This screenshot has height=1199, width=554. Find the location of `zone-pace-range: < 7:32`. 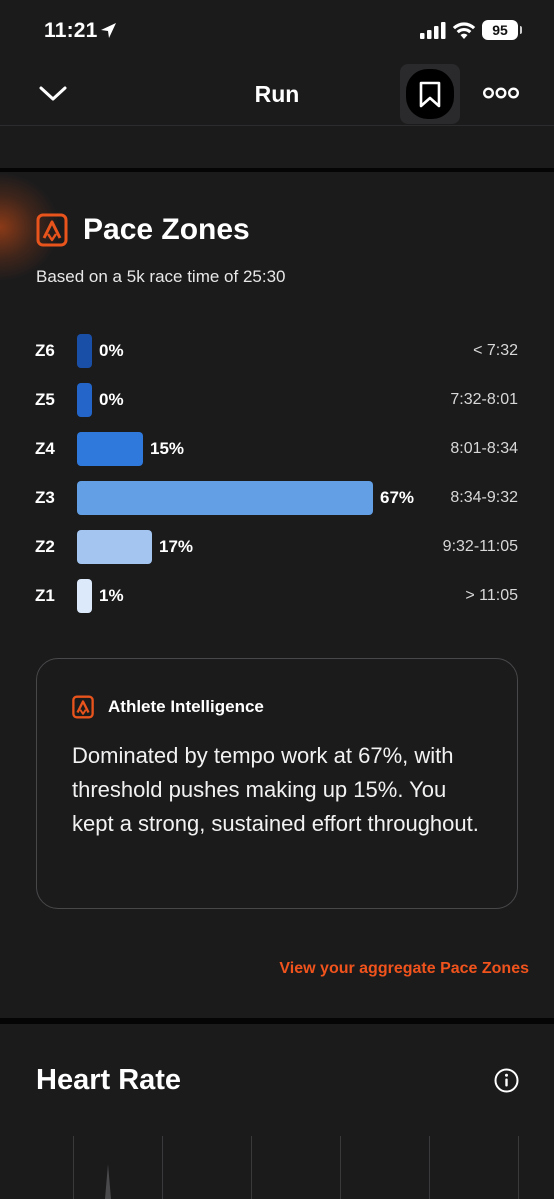

zone-pace-range: < 7:32 is located at coordinates (495, 350).